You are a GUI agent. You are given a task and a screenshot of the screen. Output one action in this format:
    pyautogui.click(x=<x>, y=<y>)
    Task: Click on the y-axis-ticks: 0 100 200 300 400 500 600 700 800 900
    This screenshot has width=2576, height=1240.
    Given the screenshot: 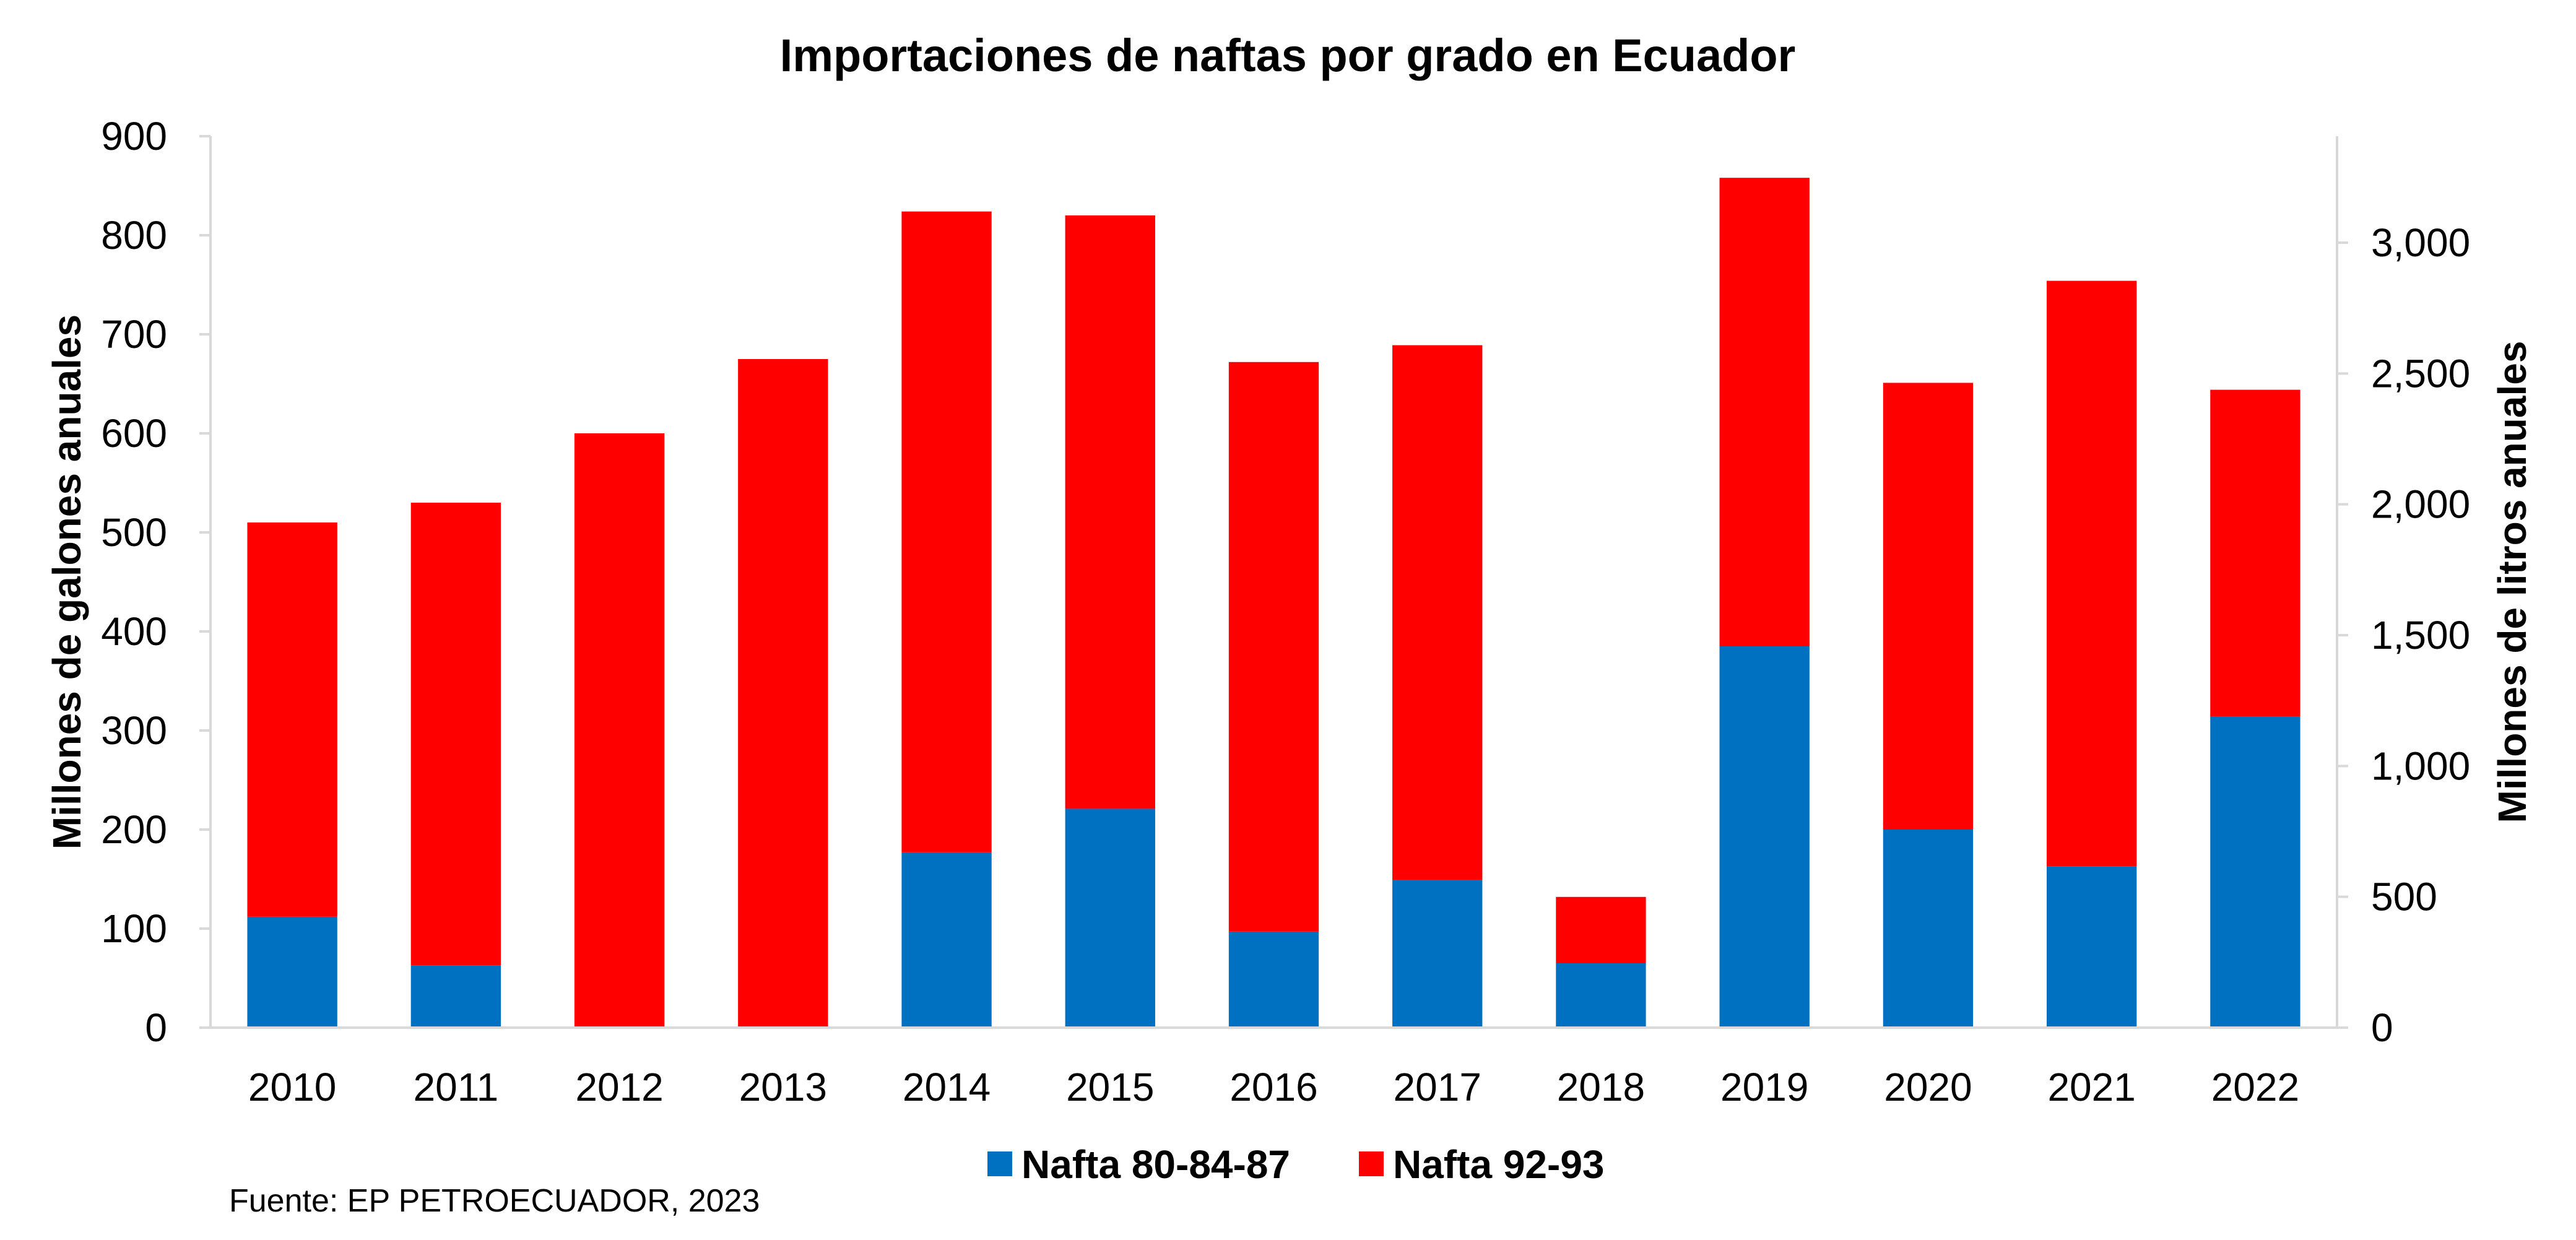 What is the action you would take?
    pyautogui.click(x=155, y=582)
    